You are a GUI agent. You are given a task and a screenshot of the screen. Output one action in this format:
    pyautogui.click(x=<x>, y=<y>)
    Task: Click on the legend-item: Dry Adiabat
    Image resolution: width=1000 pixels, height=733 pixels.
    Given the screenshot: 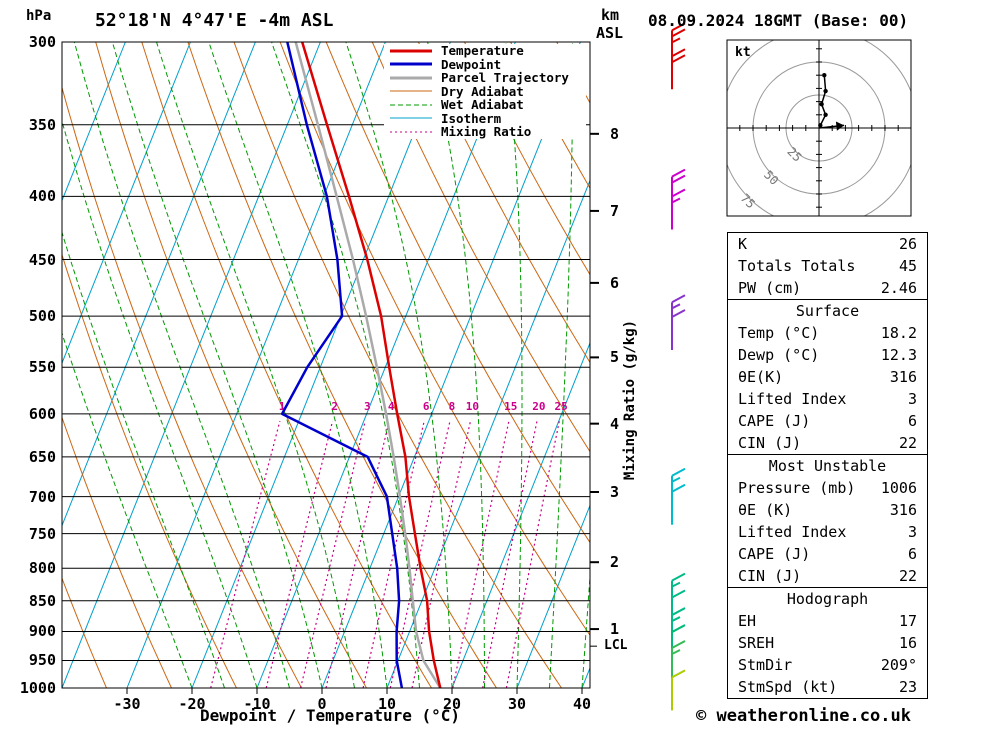 What is the action you would take?
    pyautogui.click(x=487, y=91)
    